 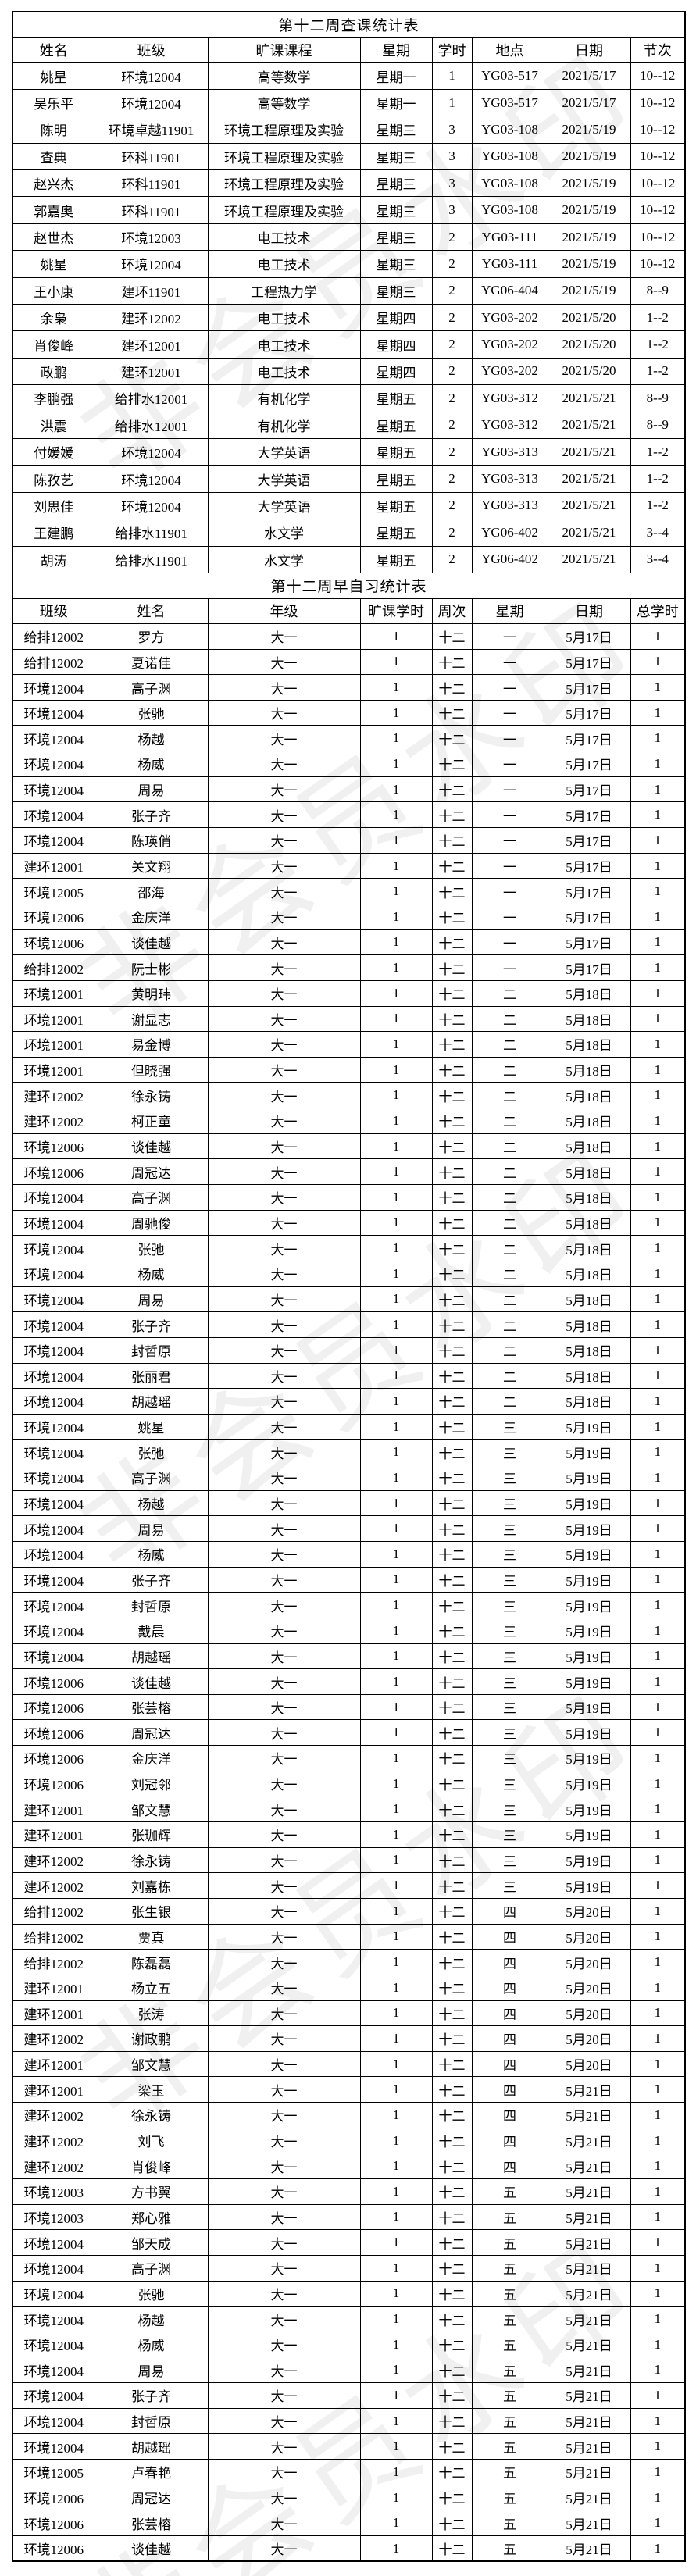 What do you see at coordinates (284, 183) in the screenshot?
I see `cell: 环境工程原理及实验` at bounding box center [284, 183].